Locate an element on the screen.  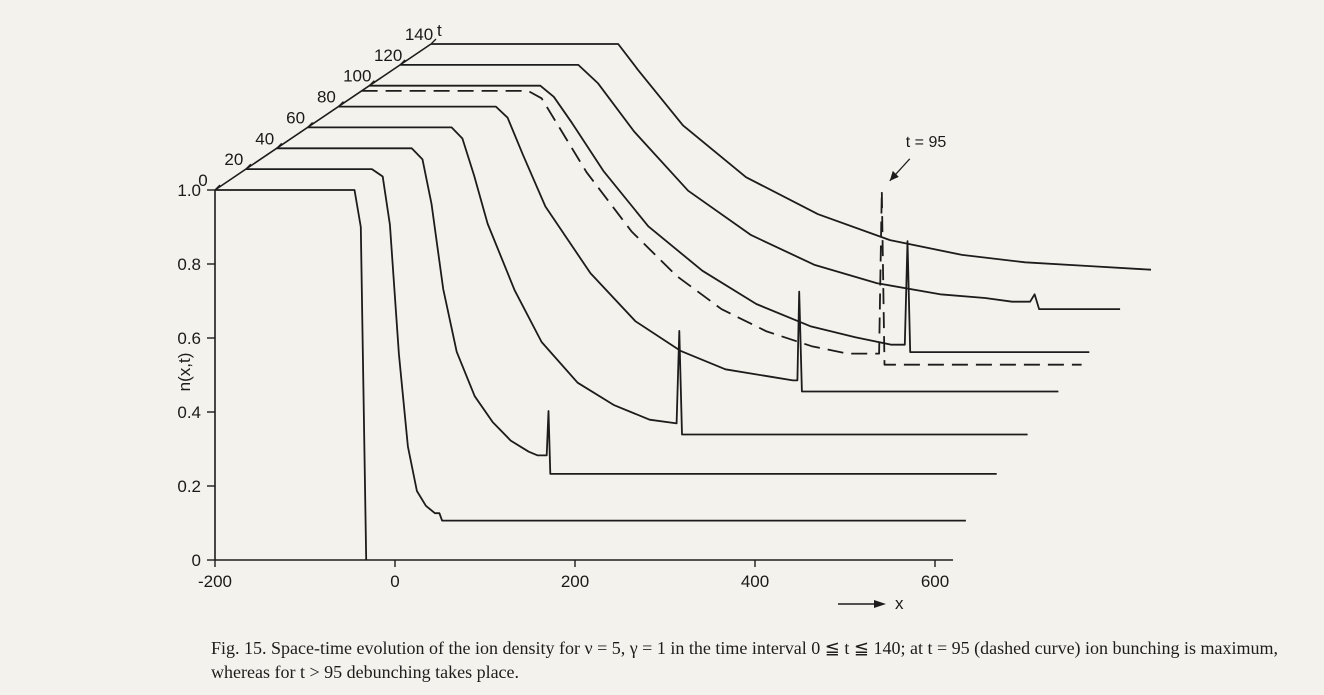
t-tick-label: 0 is located at coordinates (202, 180).